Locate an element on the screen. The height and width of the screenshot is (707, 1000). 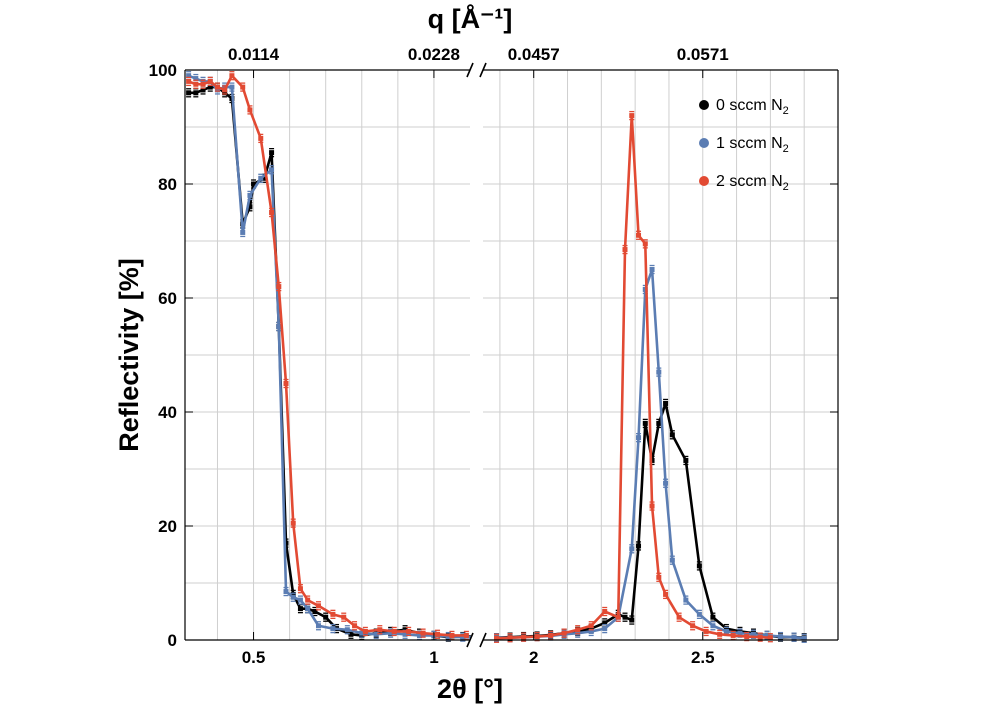
y-tick-label: 0 is located at coordinates (172, 640).